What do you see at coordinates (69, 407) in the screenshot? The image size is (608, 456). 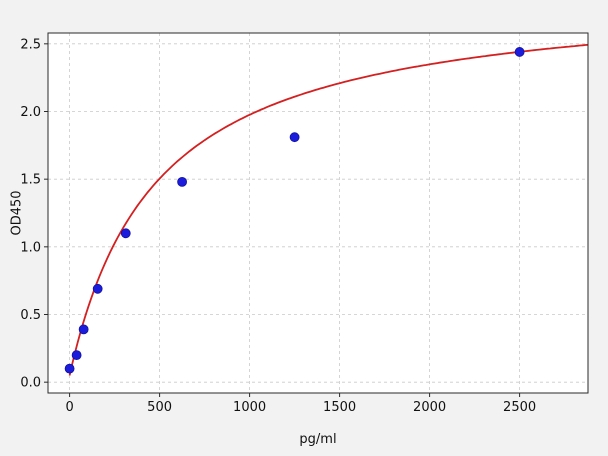 I see `x-tick-label: 0` at bounding box center [69, 407].